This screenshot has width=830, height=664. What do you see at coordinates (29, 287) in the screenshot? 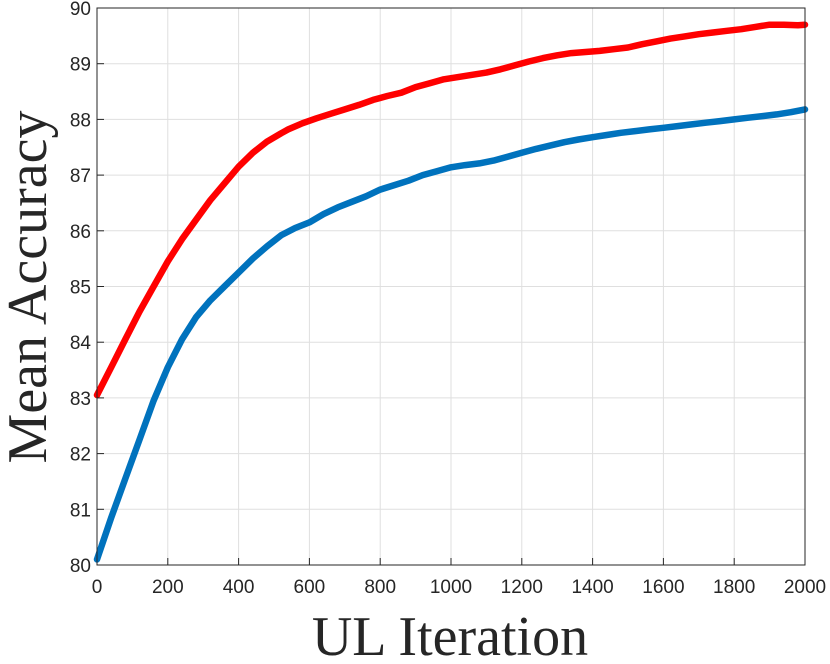
I see `y-axis-title: Mean Accuracy` at bounding box center [29, 287].